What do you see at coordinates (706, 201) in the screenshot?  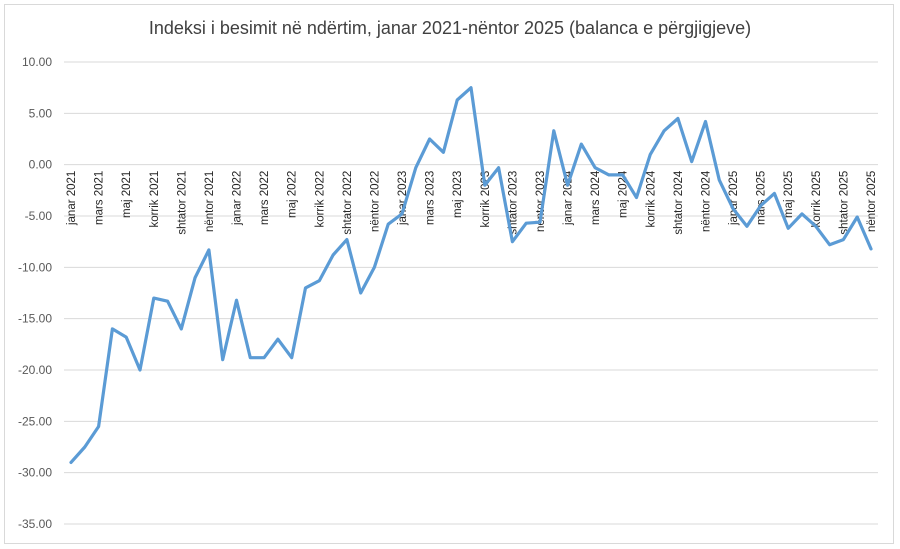 I see `x-tick-label: nëntor 2024` at bounding box center [706, 201].